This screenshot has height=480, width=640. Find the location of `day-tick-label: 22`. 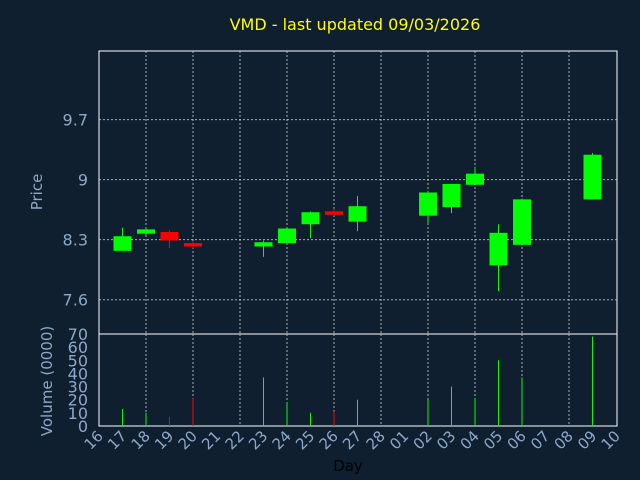

day-tick-label: 22 is located at coordinates (235, 440).